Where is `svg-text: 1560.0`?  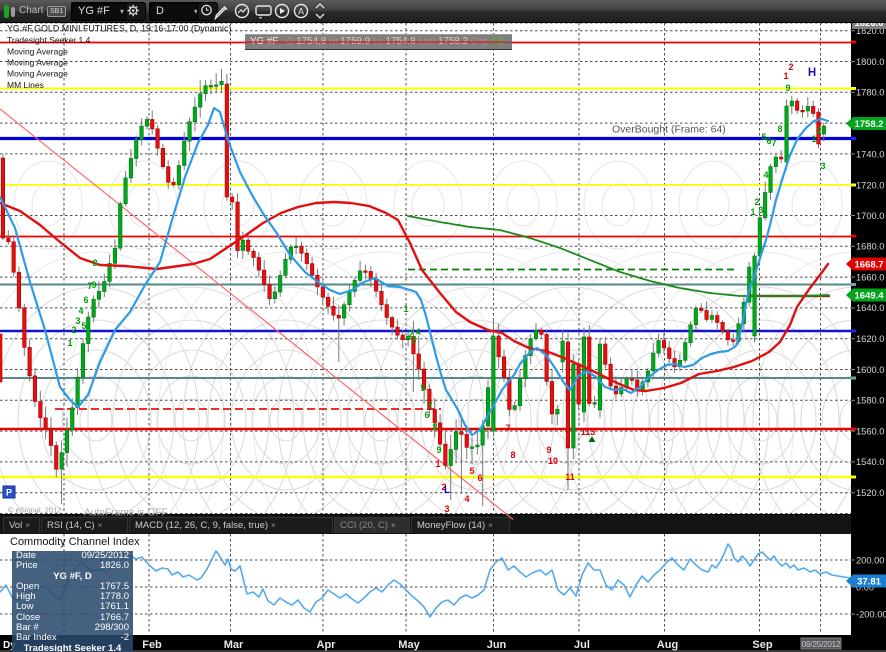
svg-text: 1560.0 is located at coordinates (870, 431).